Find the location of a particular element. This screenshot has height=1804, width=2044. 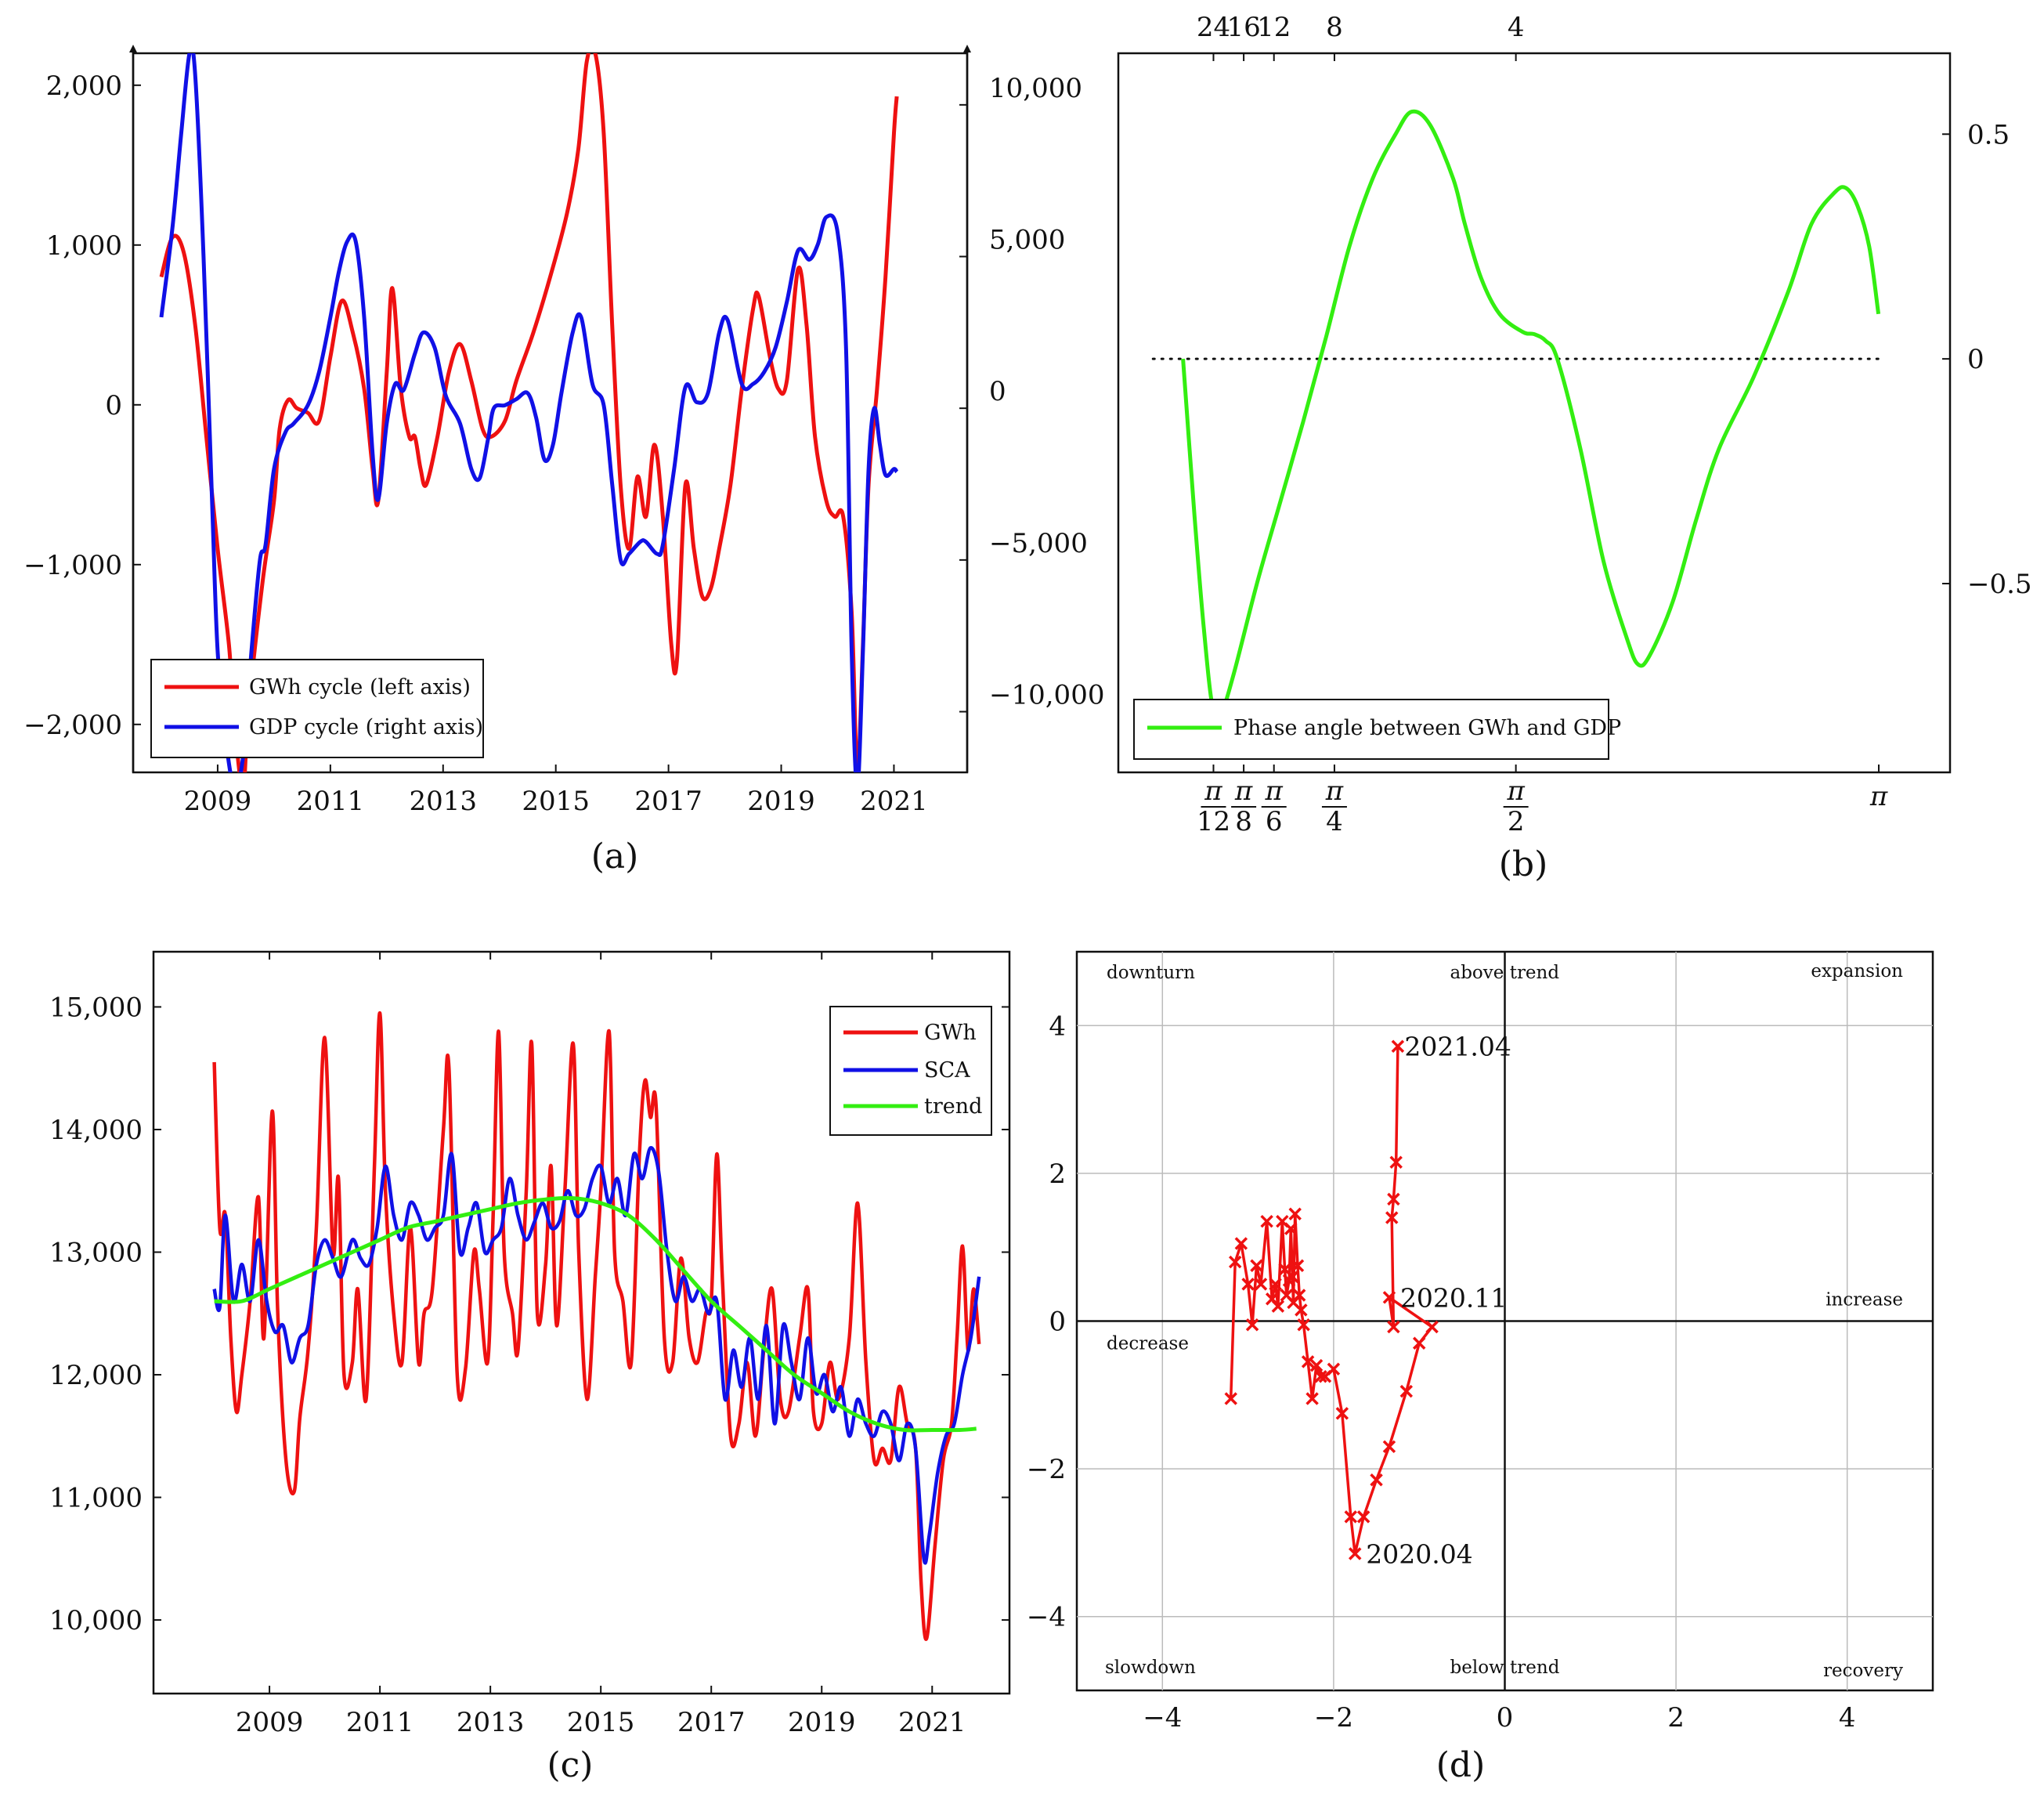

y-right-tick-label: −5,000 is located at coordinates (1038, 544).